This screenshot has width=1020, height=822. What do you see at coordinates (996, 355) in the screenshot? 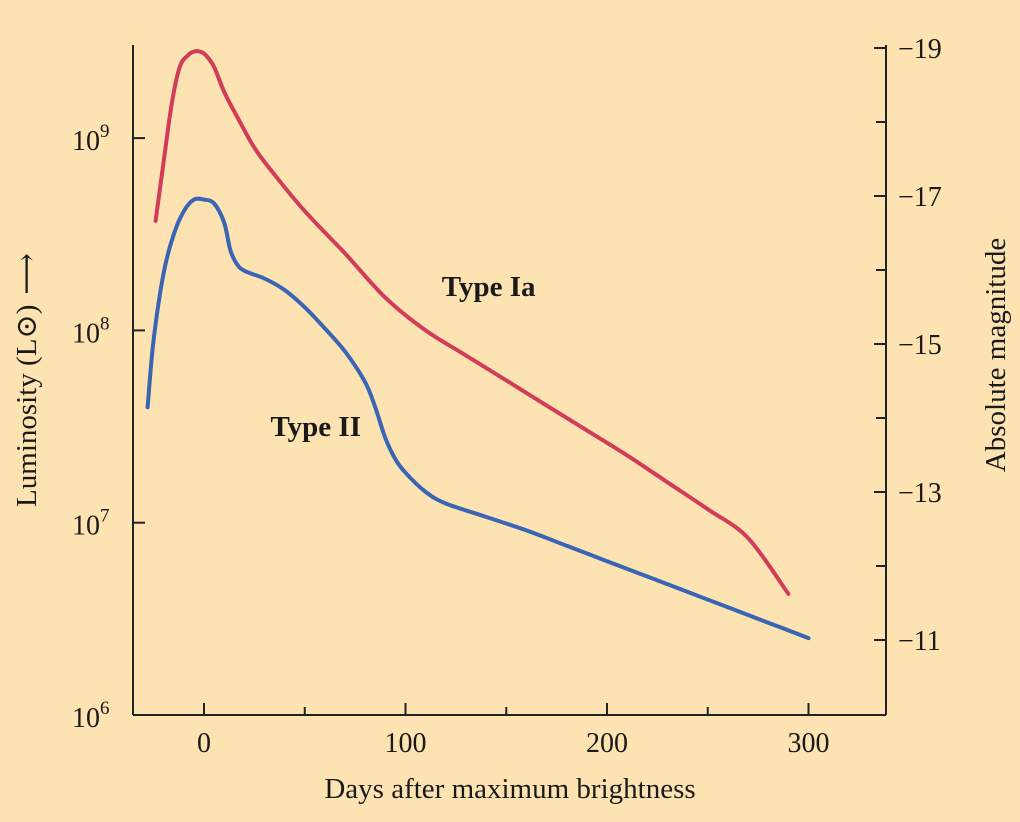
I see `right-axis-title: Absolute magnitude` at bounding box center [996, 355].